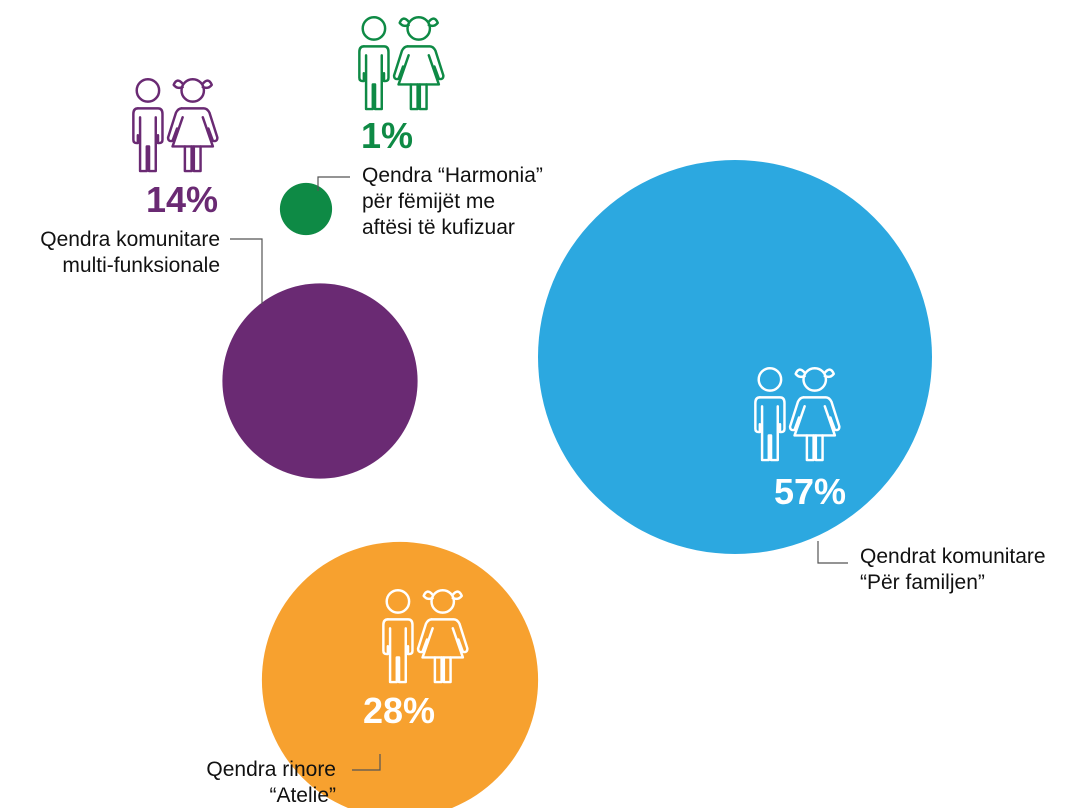 This screenshot has width=1069, height=808. I want to click on value-label-2: 14%, so click(182, 199).